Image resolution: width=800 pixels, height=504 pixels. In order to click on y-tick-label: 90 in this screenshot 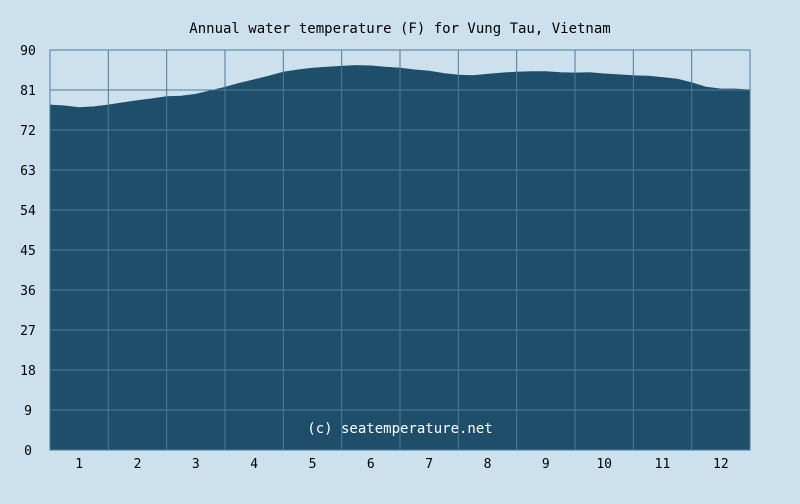, I will do `click(28, 51)`.